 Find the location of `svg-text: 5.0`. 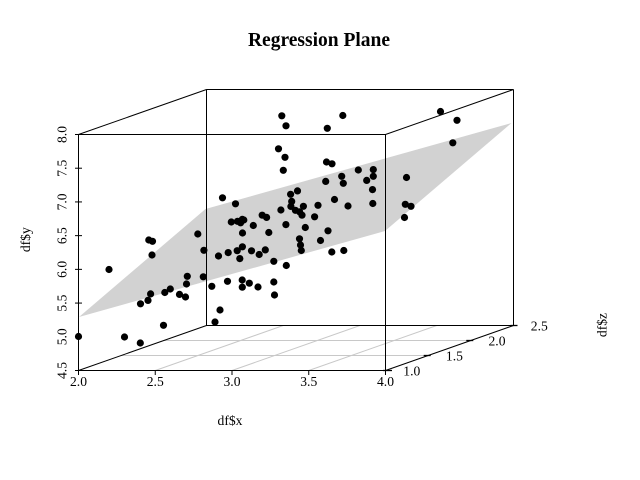

svg-text: 5.0 is located at coordinates (62, 336).